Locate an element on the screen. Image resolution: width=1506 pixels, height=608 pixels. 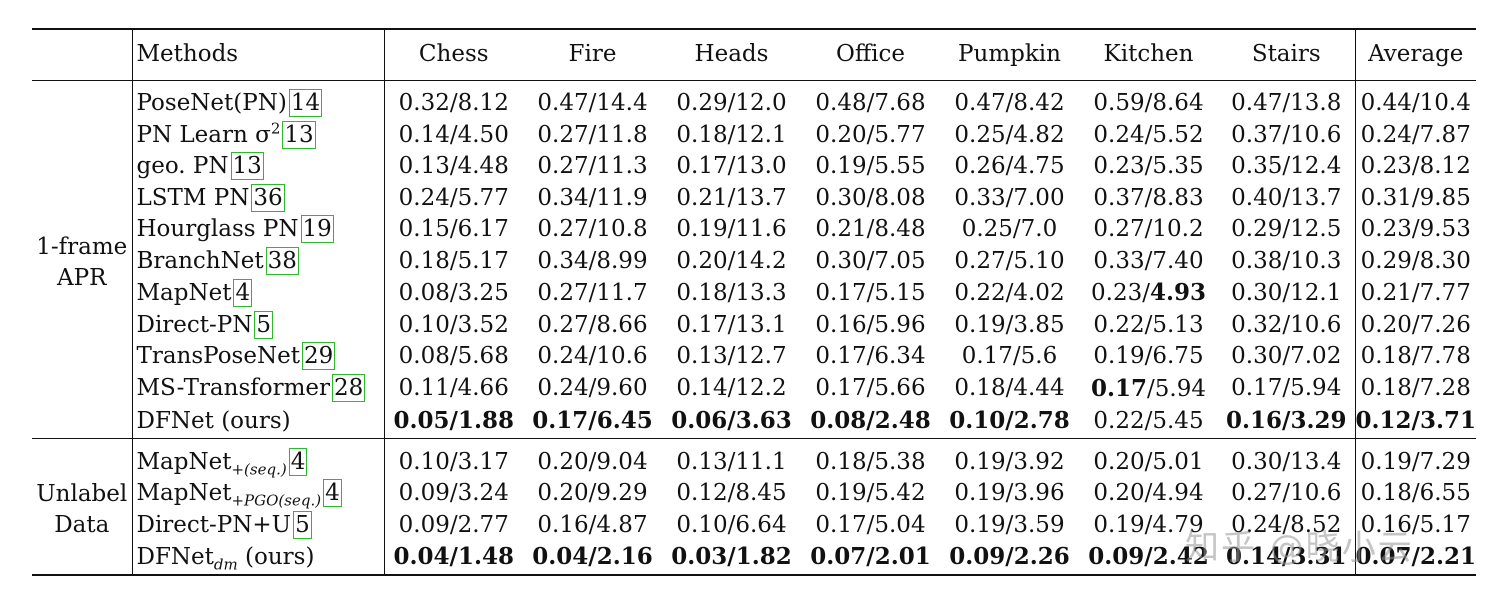
citation-link: 28 is located at coordinates (349, 388).